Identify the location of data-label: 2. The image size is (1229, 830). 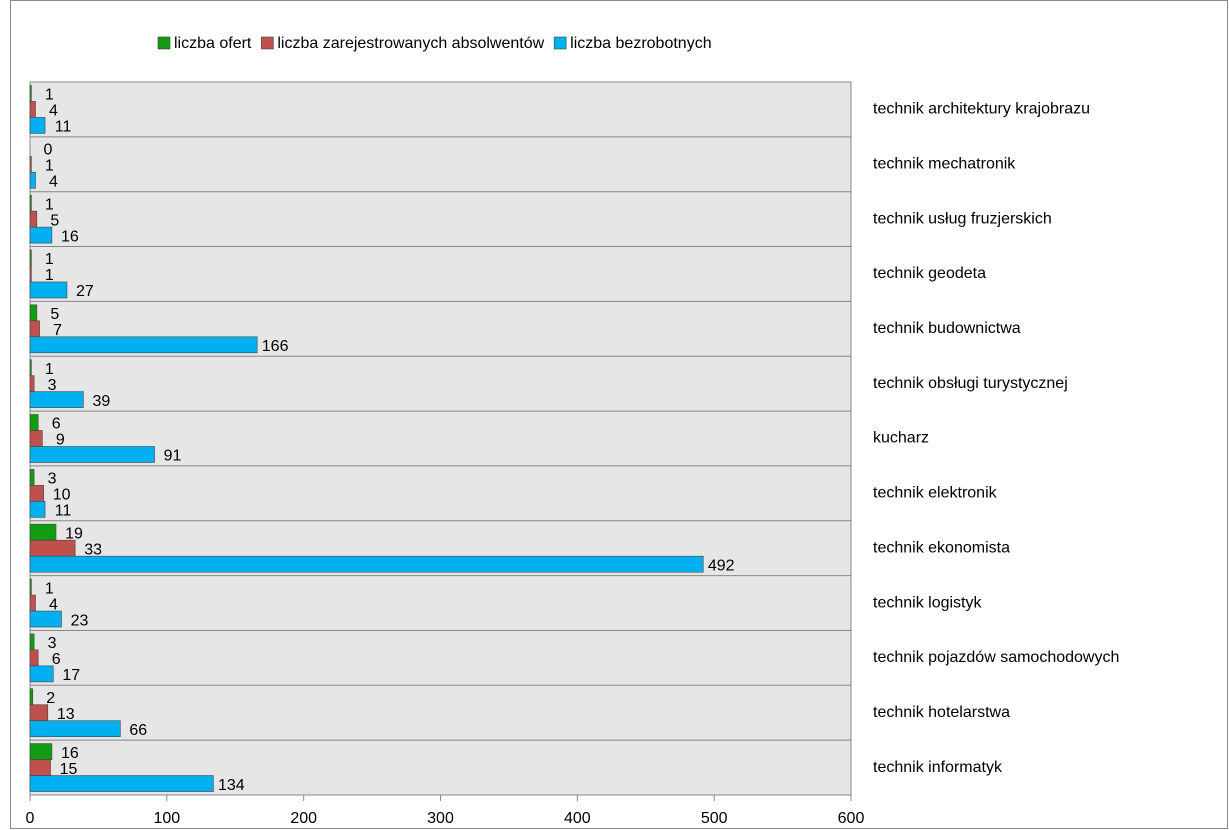
(50, 698).